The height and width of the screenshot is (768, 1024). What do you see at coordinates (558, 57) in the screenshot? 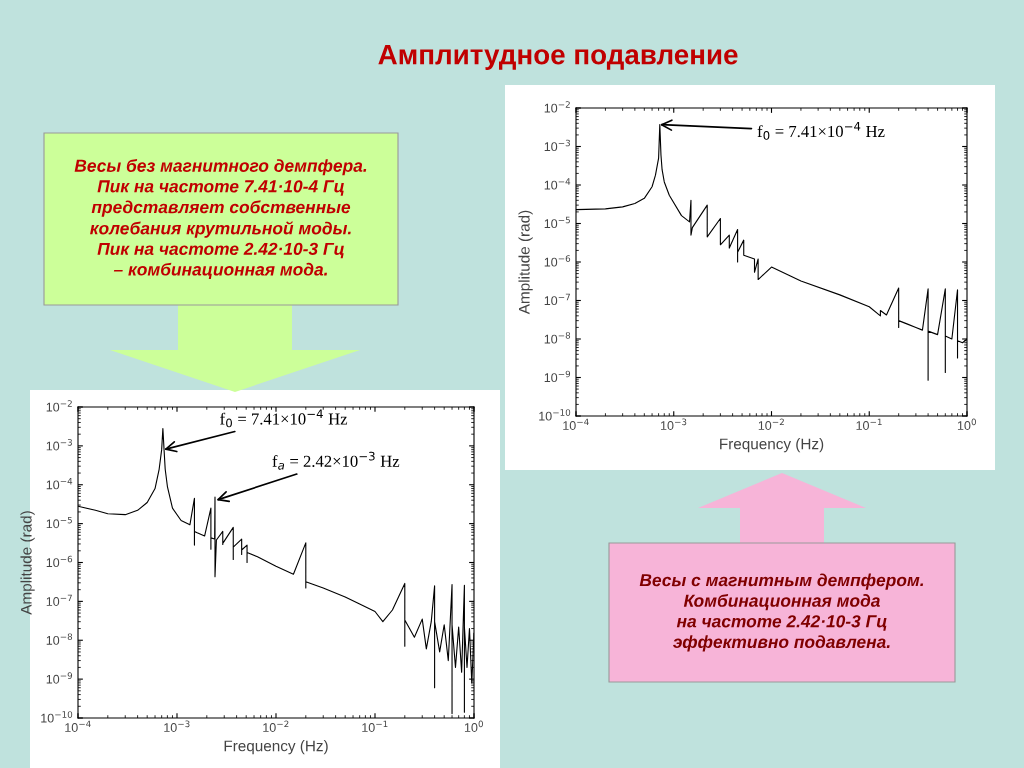
I see `text: Амплитудное подавление` at bounding box center [558, 57].